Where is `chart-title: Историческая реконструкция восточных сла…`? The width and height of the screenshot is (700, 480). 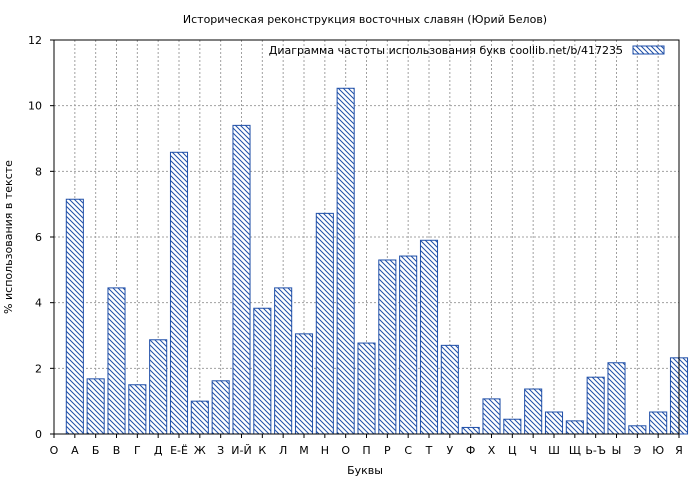
chart-title: Историческая реконструкция восточных сла… is located at coordinates (365, 19).